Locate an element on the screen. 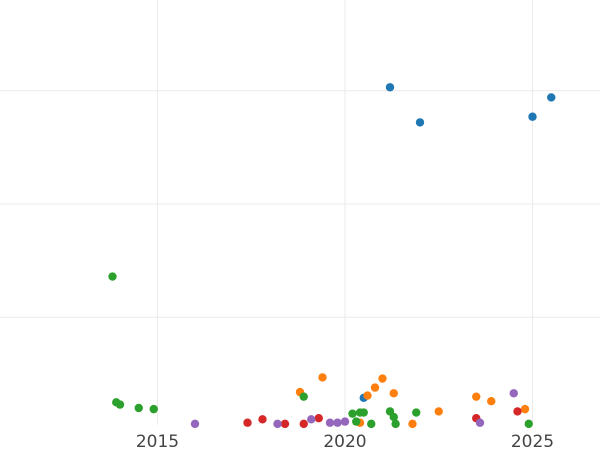 This screenshot has width=600, height=450. x-tick-label: 2015 is located at coordinates (157, 441).